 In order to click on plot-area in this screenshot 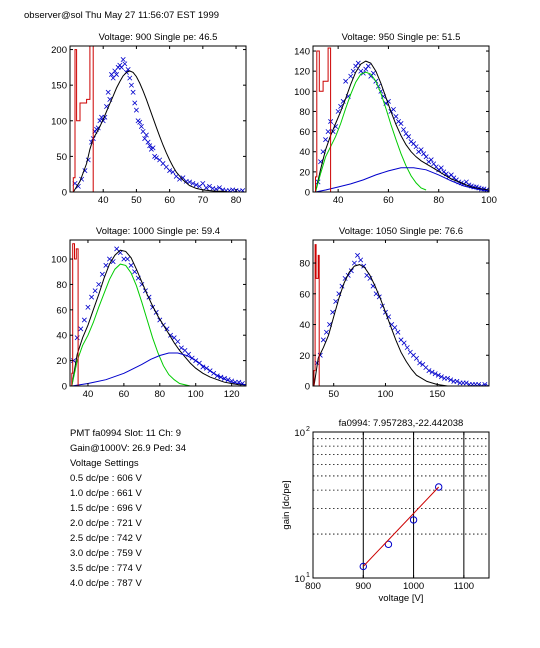, I will do `click(159, 119)`.